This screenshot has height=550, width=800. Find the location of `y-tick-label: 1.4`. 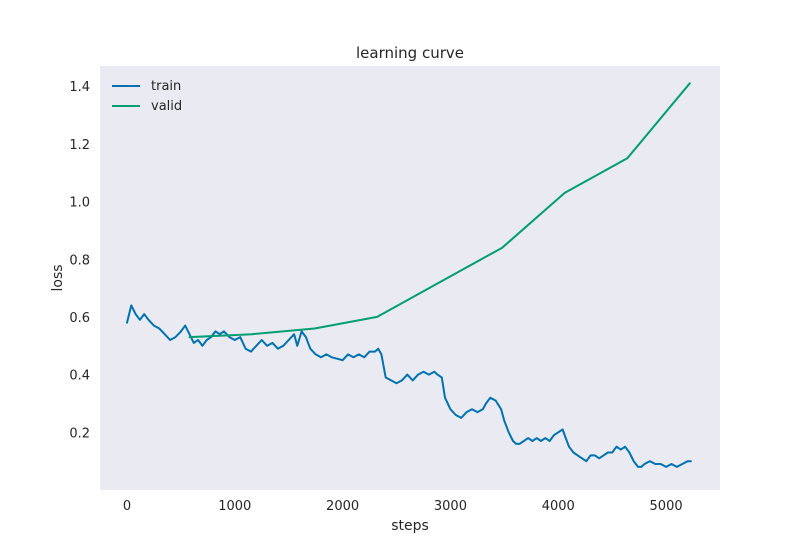

y-tick-label: 1.4 is located at coordinates (79, 87).